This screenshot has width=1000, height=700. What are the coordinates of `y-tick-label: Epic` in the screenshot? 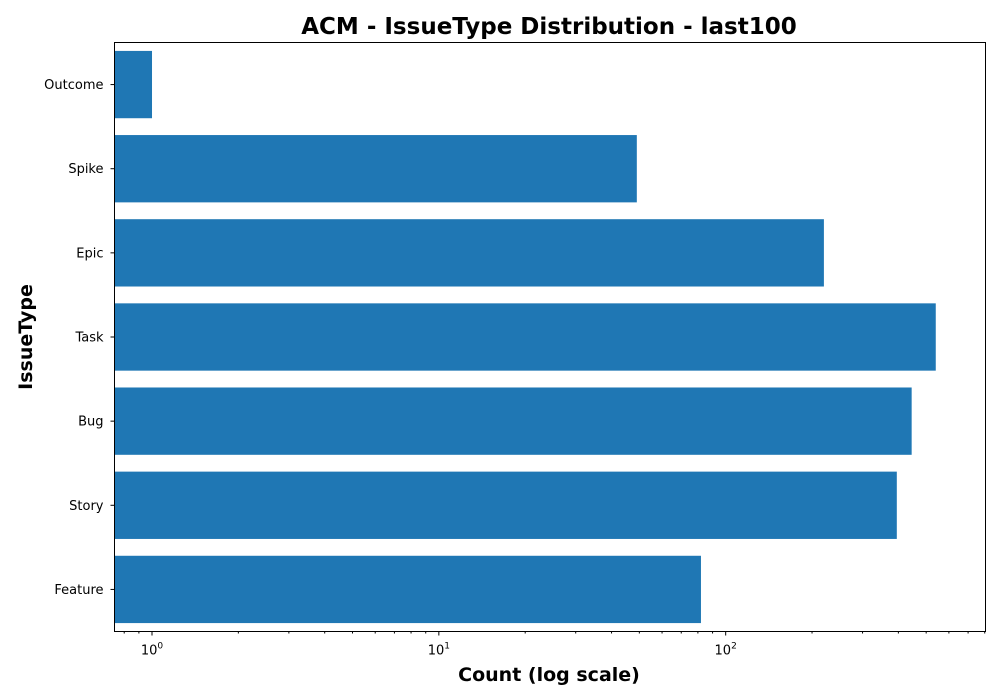 It's located at (89, 253).